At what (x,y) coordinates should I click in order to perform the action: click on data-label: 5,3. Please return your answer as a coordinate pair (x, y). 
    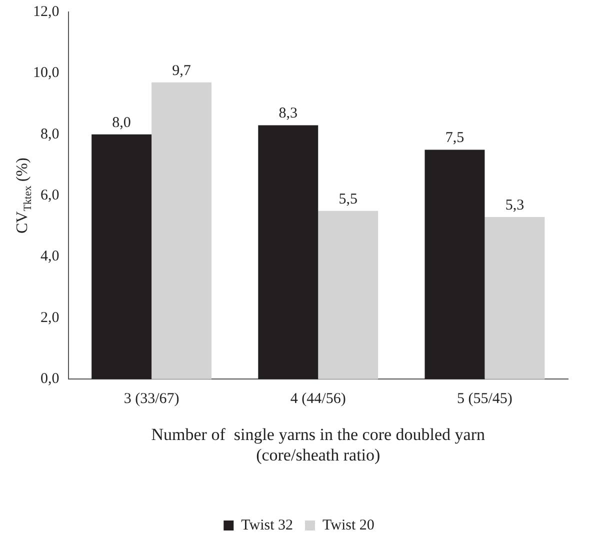
    Looking at the image, I should click on (514, 205).